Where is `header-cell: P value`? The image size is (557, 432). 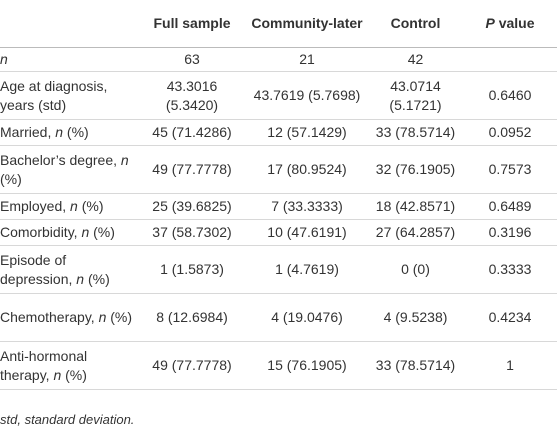 header-cell: P value is located at coordinates (510, 24).